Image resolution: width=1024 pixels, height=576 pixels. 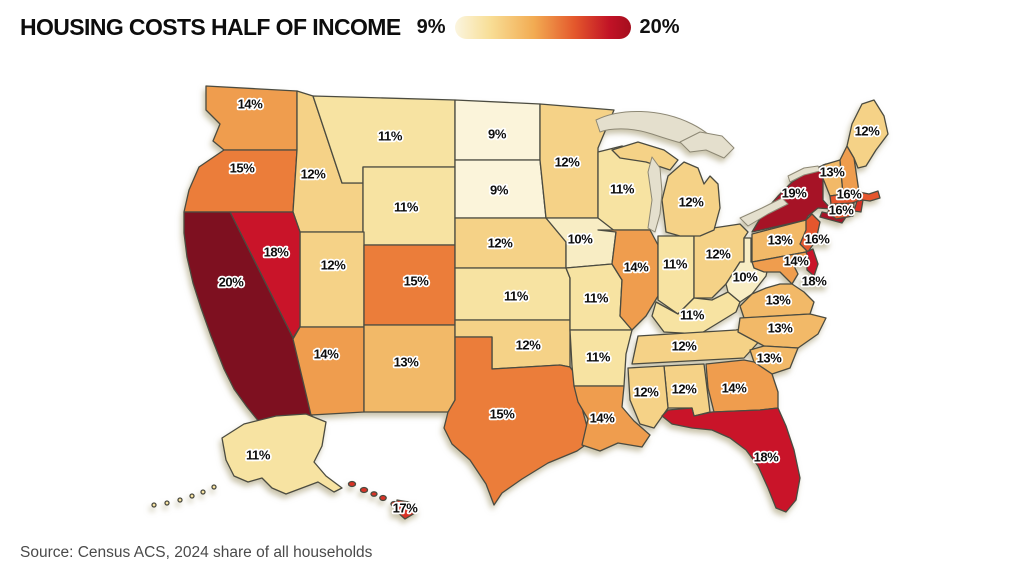 What do you see at coordinates (516, 296) in the screenshot?
I see `state-ks-label: 11%` at bounding box center [516, 296].